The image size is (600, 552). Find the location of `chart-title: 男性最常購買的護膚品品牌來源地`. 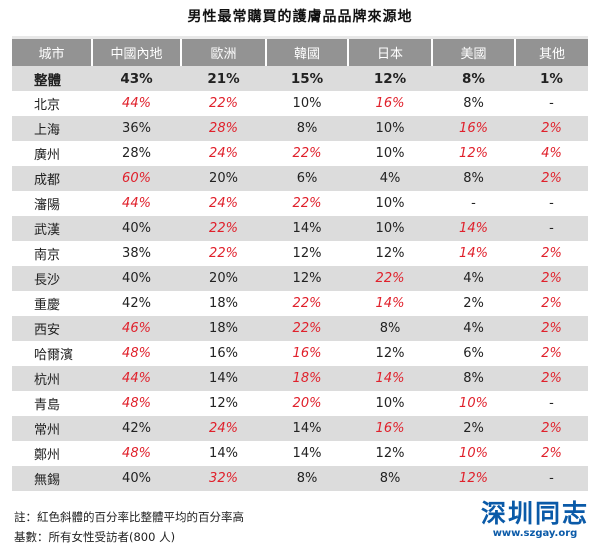

chart-title: 男性最常購買的護膚品品牌來源地 is located at coordinates (300, 17).